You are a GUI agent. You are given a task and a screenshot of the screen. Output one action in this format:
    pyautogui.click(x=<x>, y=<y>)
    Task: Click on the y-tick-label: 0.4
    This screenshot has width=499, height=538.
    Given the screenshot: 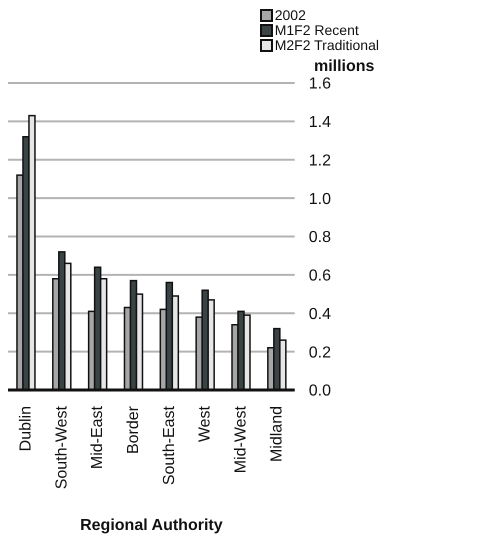 What is the action you would take?
    pyautogui.click(x=320, y=314)
    